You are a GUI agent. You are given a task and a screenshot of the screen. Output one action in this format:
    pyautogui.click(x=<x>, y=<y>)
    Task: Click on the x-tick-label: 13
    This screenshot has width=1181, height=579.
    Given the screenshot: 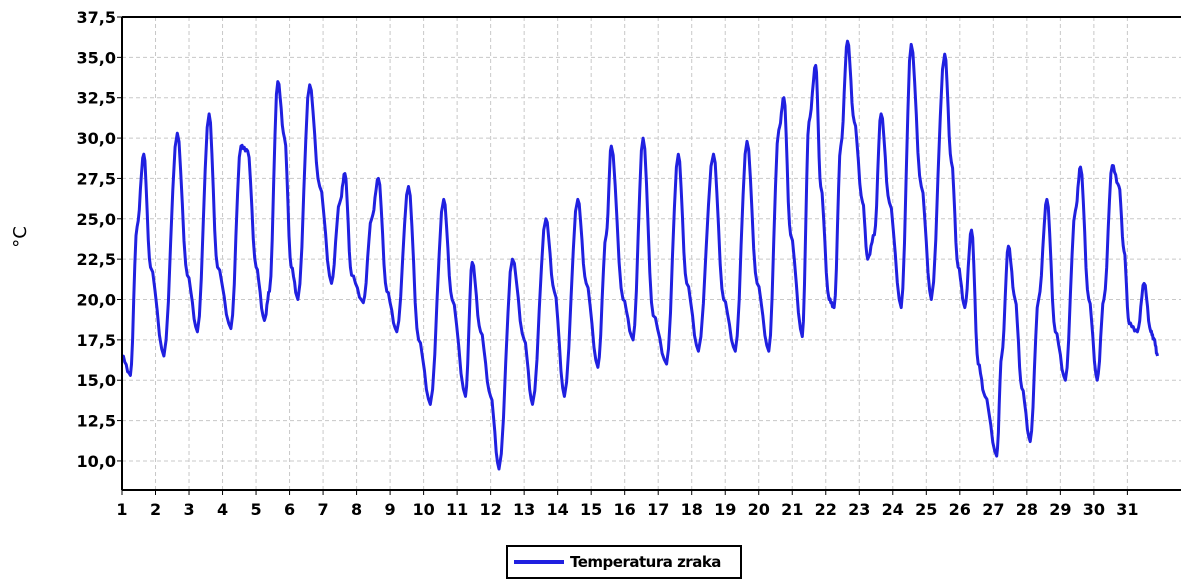 What is the action you would take?
    pyautogui.click(x=524, y=509)
    